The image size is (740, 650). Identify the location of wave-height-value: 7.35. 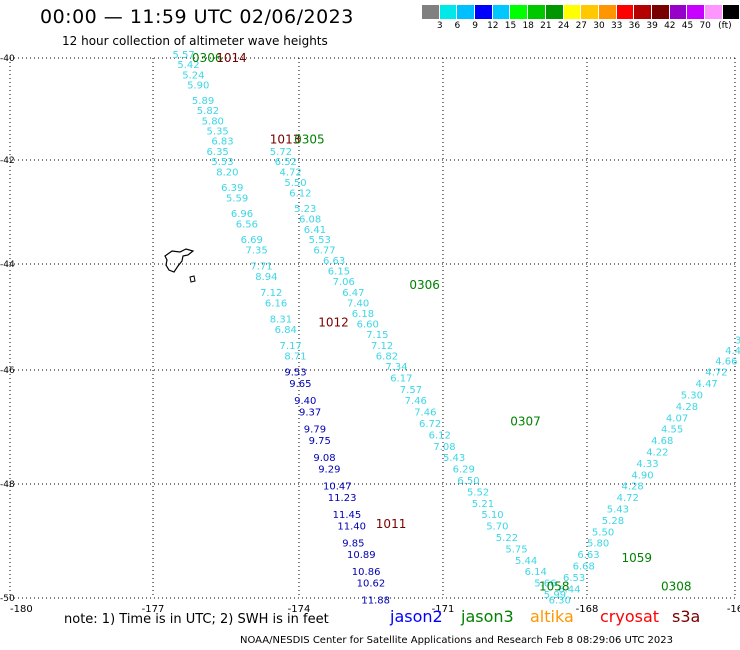
(256, 251).